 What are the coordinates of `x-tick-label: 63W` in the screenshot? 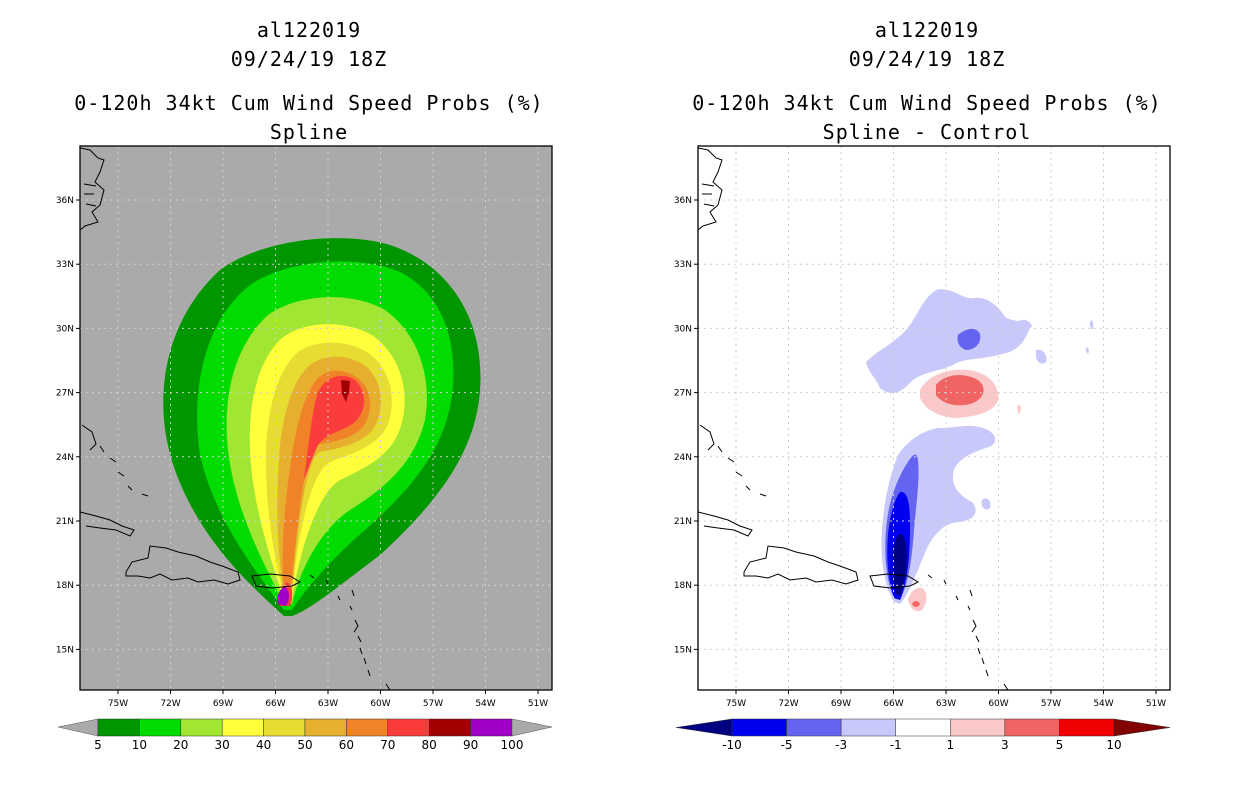 It's located at (328, 704).